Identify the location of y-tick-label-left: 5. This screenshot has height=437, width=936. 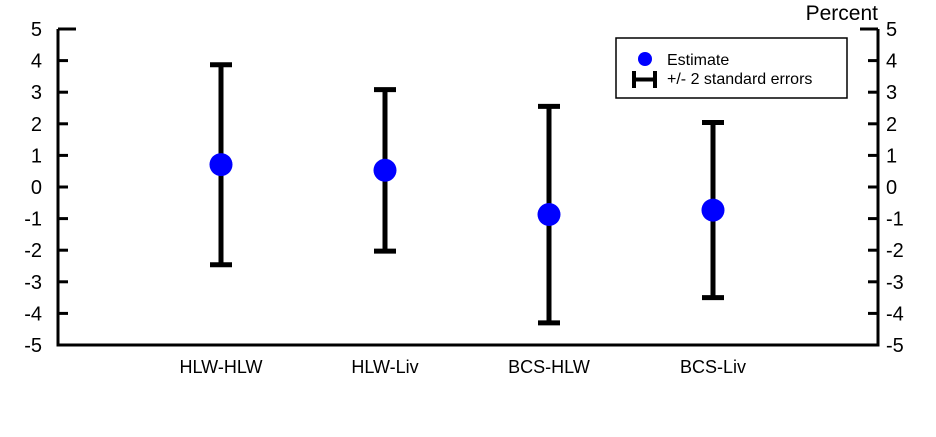
(36, 30).